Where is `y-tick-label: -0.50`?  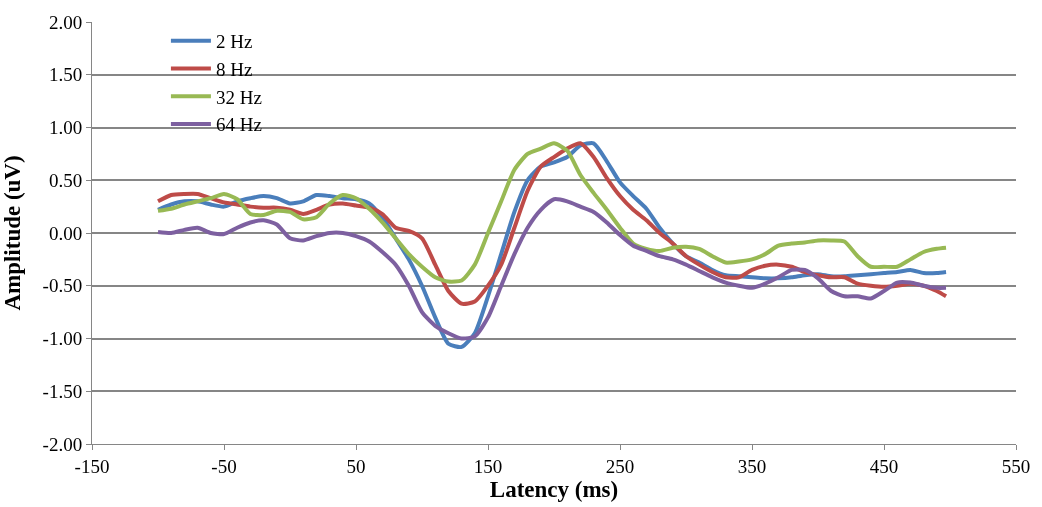 y-tick-label: -0.50 is located at coordinates (62, 286).